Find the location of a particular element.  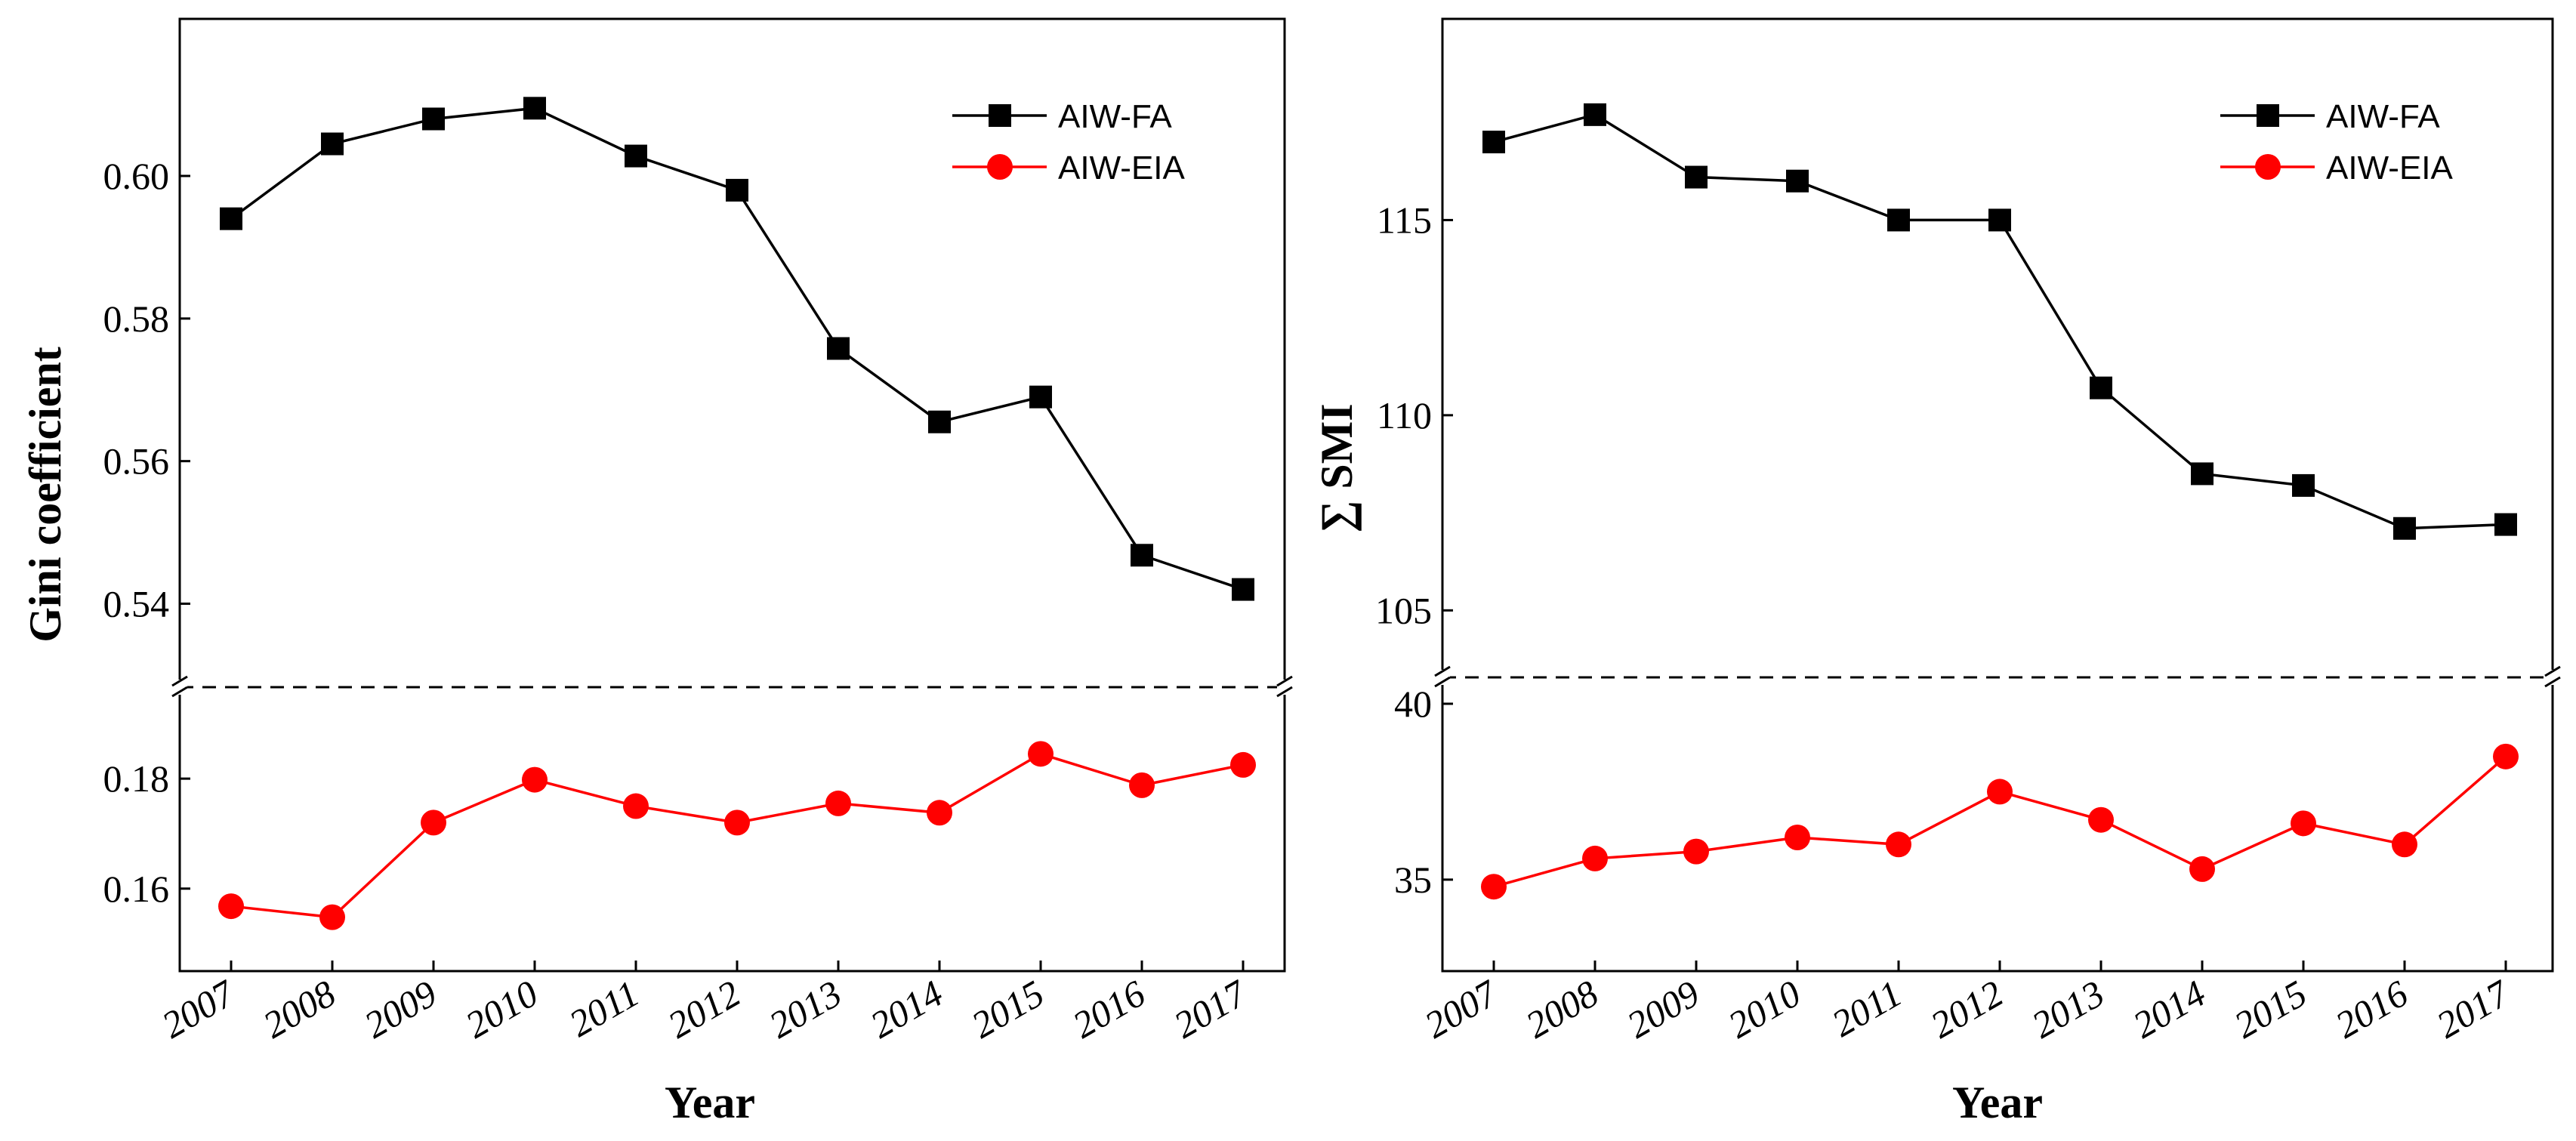

y-tick-label: 0.60 is located at coordinates (136, 176).